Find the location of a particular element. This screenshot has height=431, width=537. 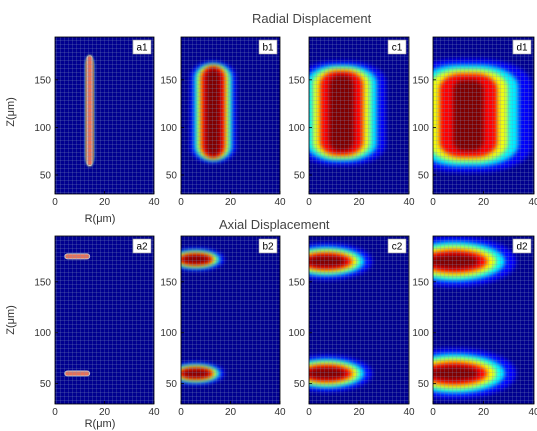

panel-label: c2 is located at coordinates (397, 247).